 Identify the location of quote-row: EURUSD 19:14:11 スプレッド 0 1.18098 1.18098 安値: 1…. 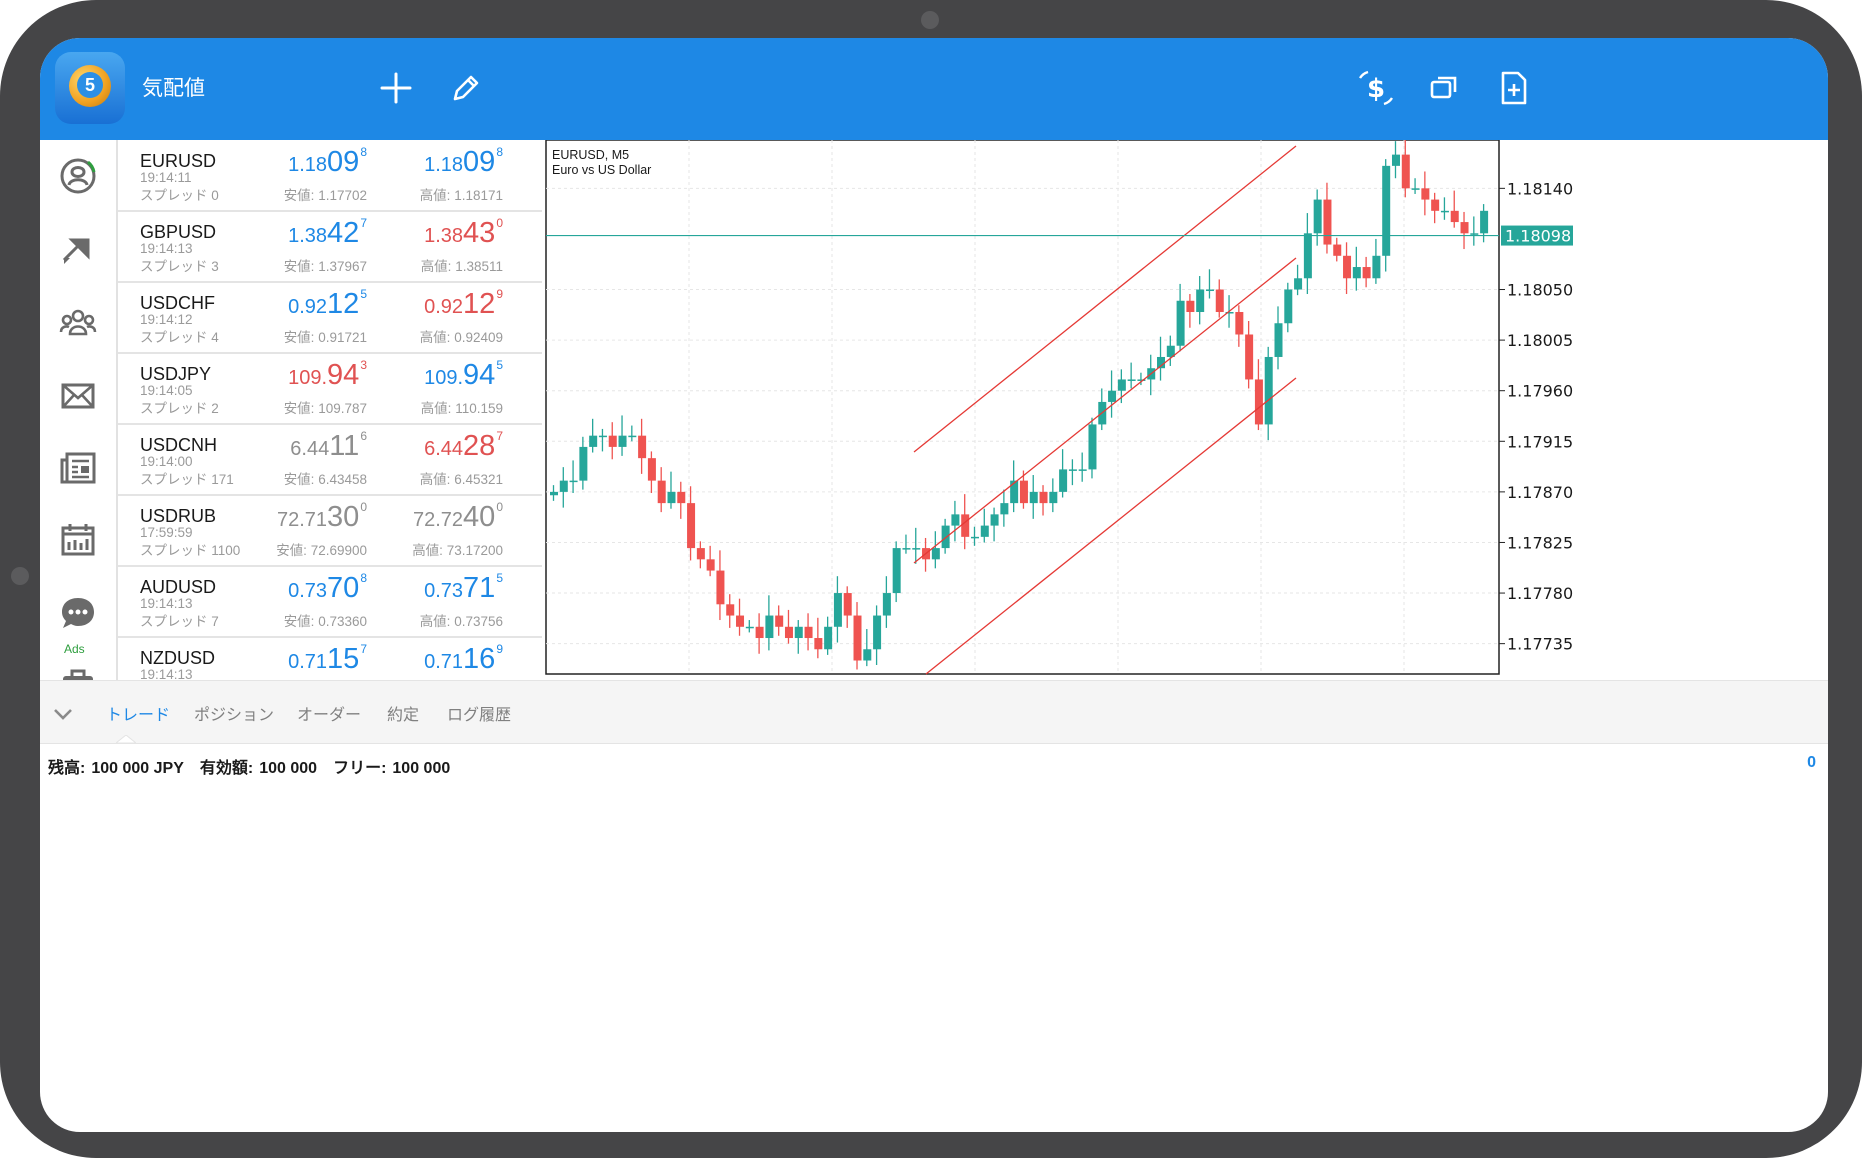
(330, 176).